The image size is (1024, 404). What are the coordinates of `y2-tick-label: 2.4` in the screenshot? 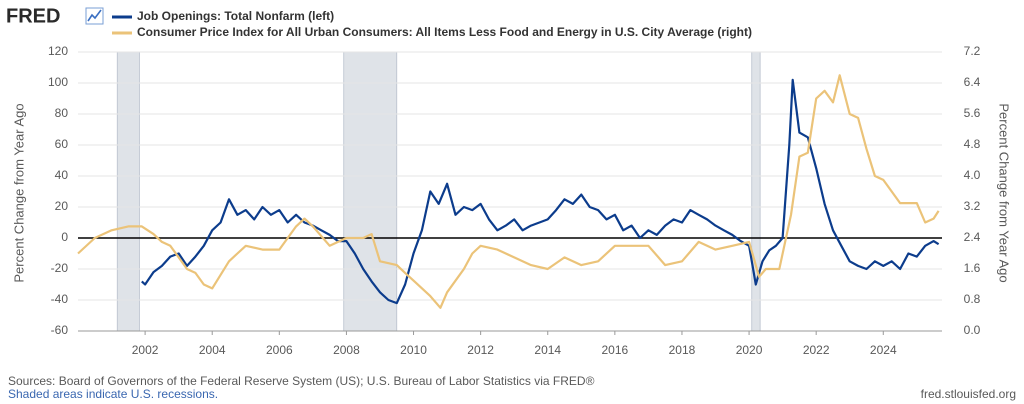 It's located at (972, 237).